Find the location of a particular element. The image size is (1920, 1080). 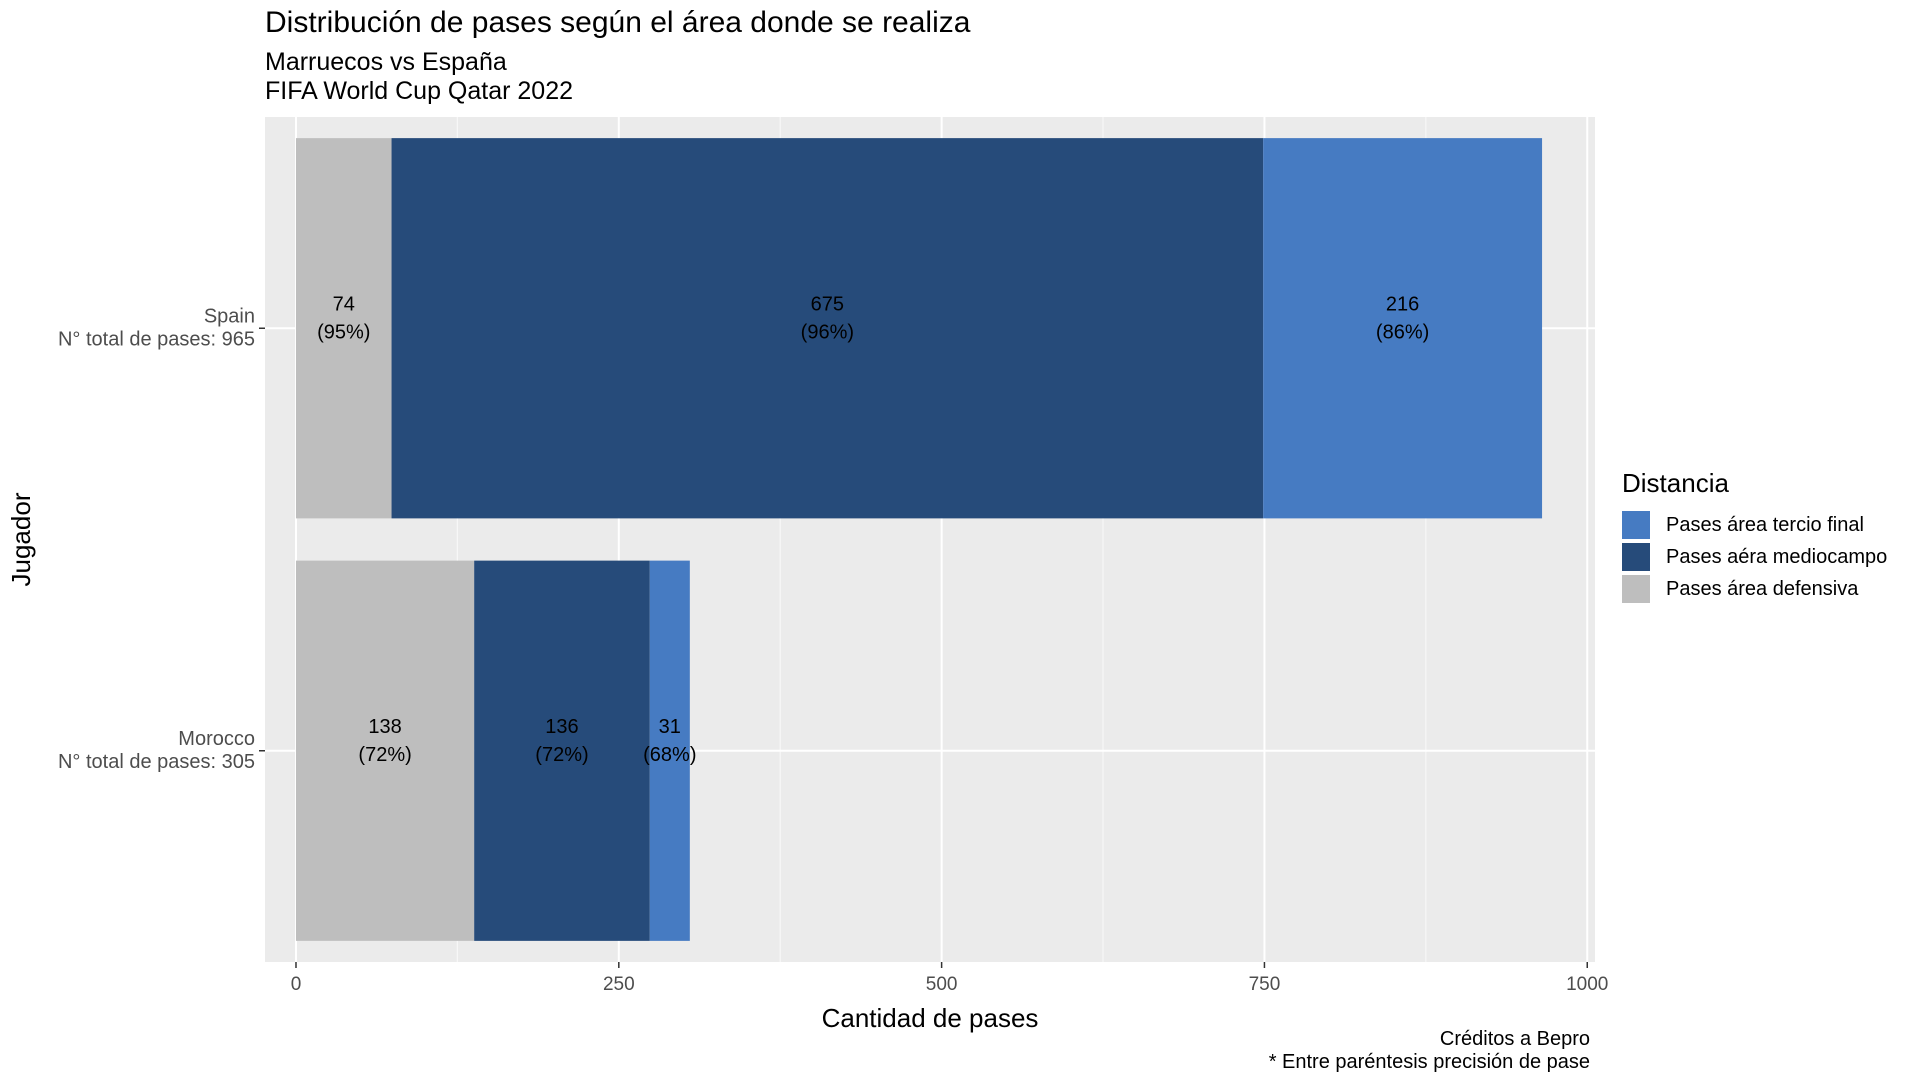

x-tick-label: 750 is located at coordinates (1265, 984).